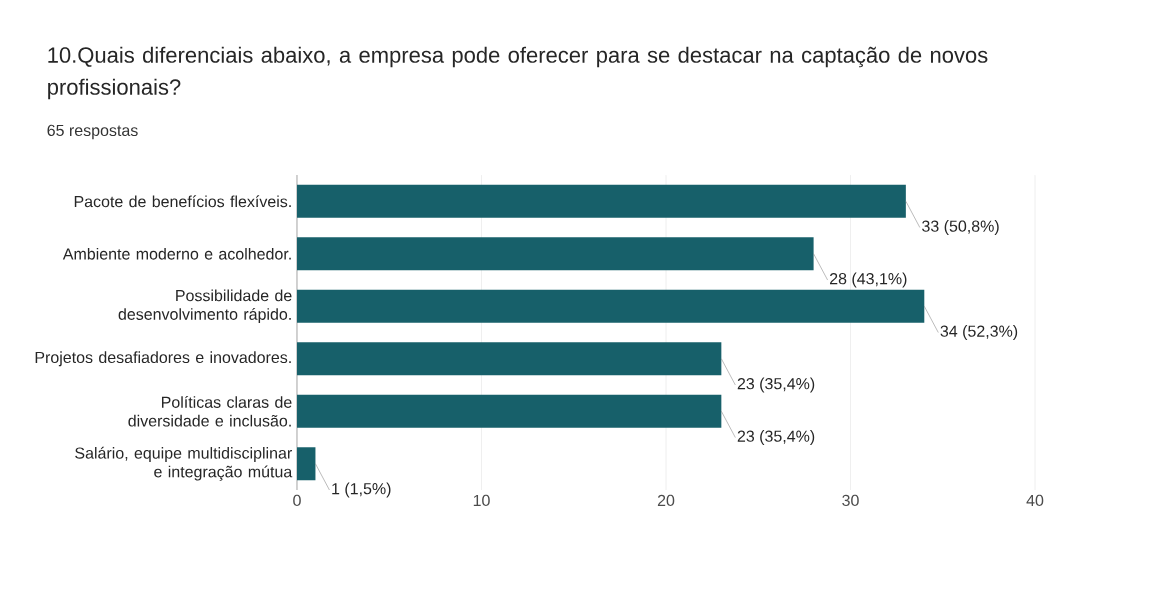 This screenshot has height=590, width=1154. What do you see at coordinates (1035, 500) in the screenshot?
I see `x-tick-label: 40` at bounding box center [1035, 500].